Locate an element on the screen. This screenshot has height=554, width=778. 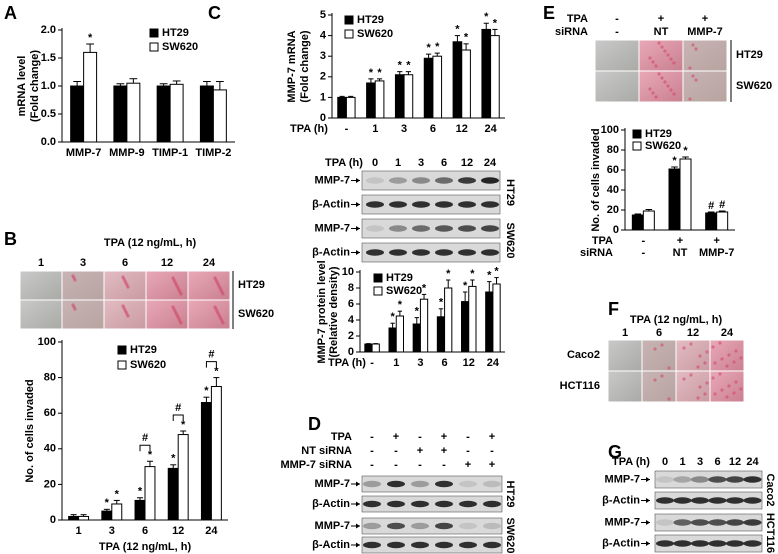
x-tick-label: NT is located at coordinates (680, 253).